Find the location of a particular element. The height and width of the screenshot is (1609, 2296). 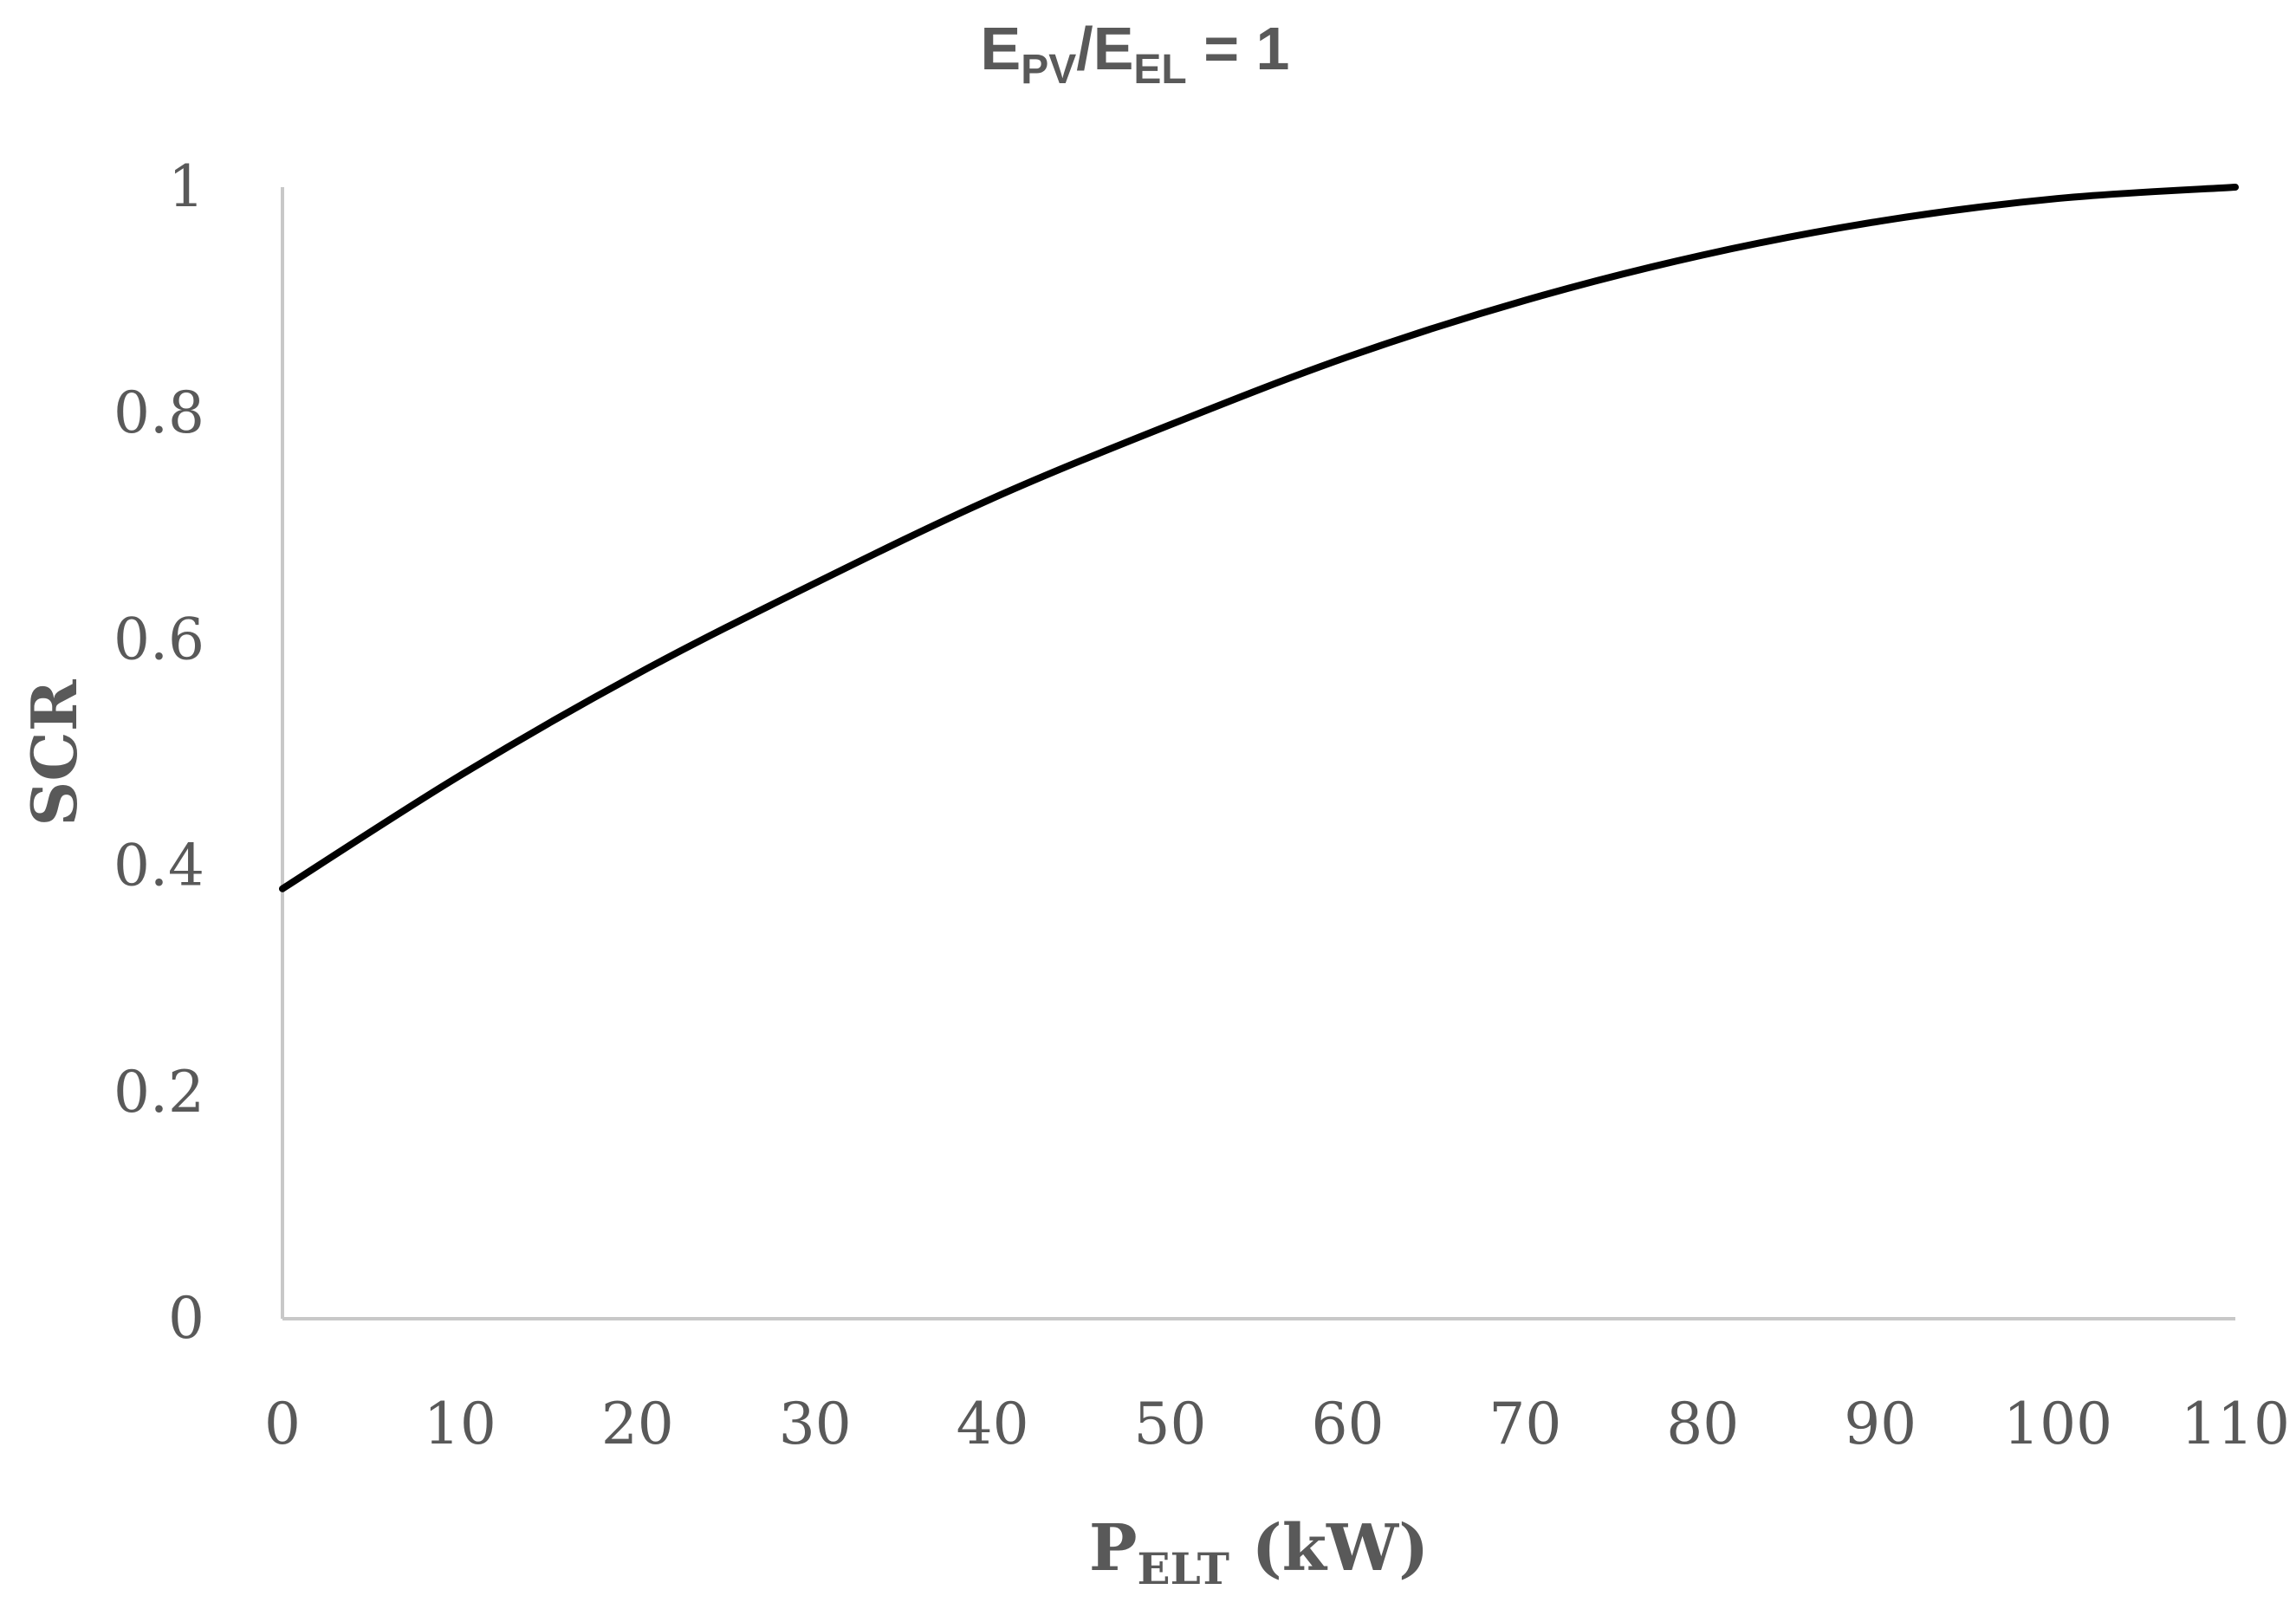

x-tick-label: 110 is located at coordinates (2235, 1424).